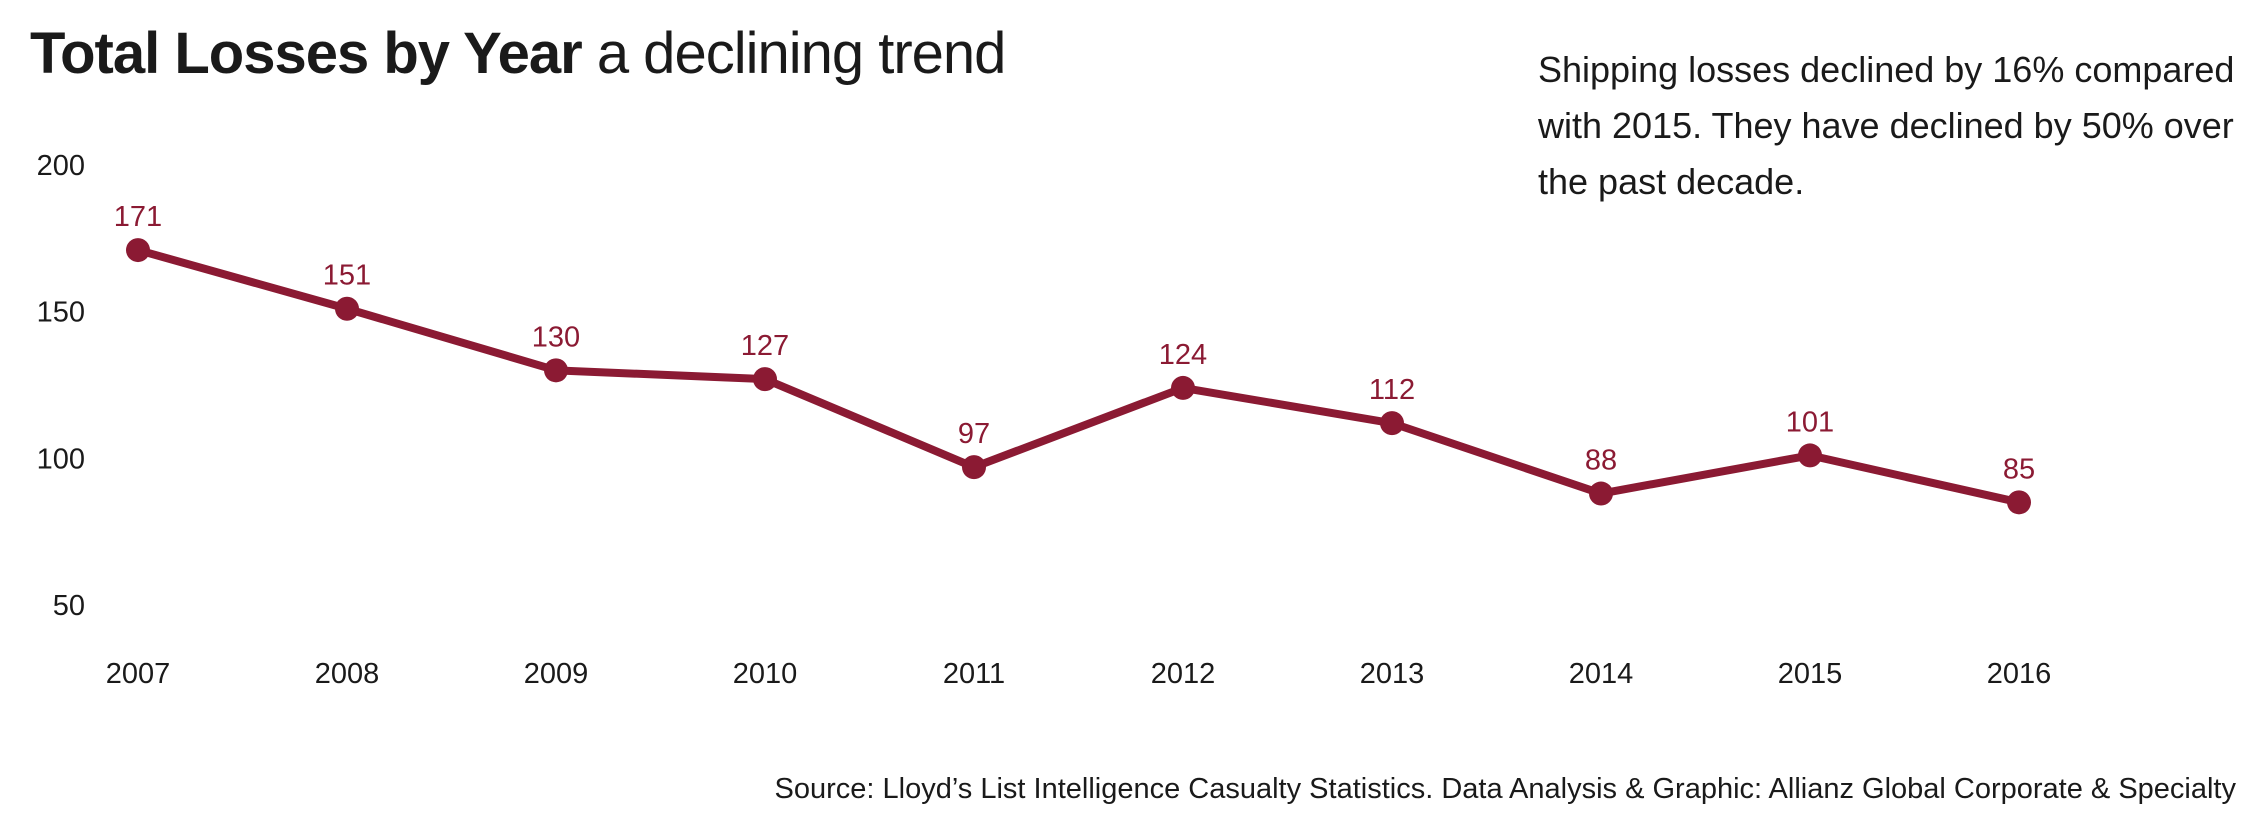 The width and height of the screenshot is (2262, 828). What do you see at coordinates (1810, 422) in the screenshot?
I see `data-label: 101` at bounding box center [1810, 422].